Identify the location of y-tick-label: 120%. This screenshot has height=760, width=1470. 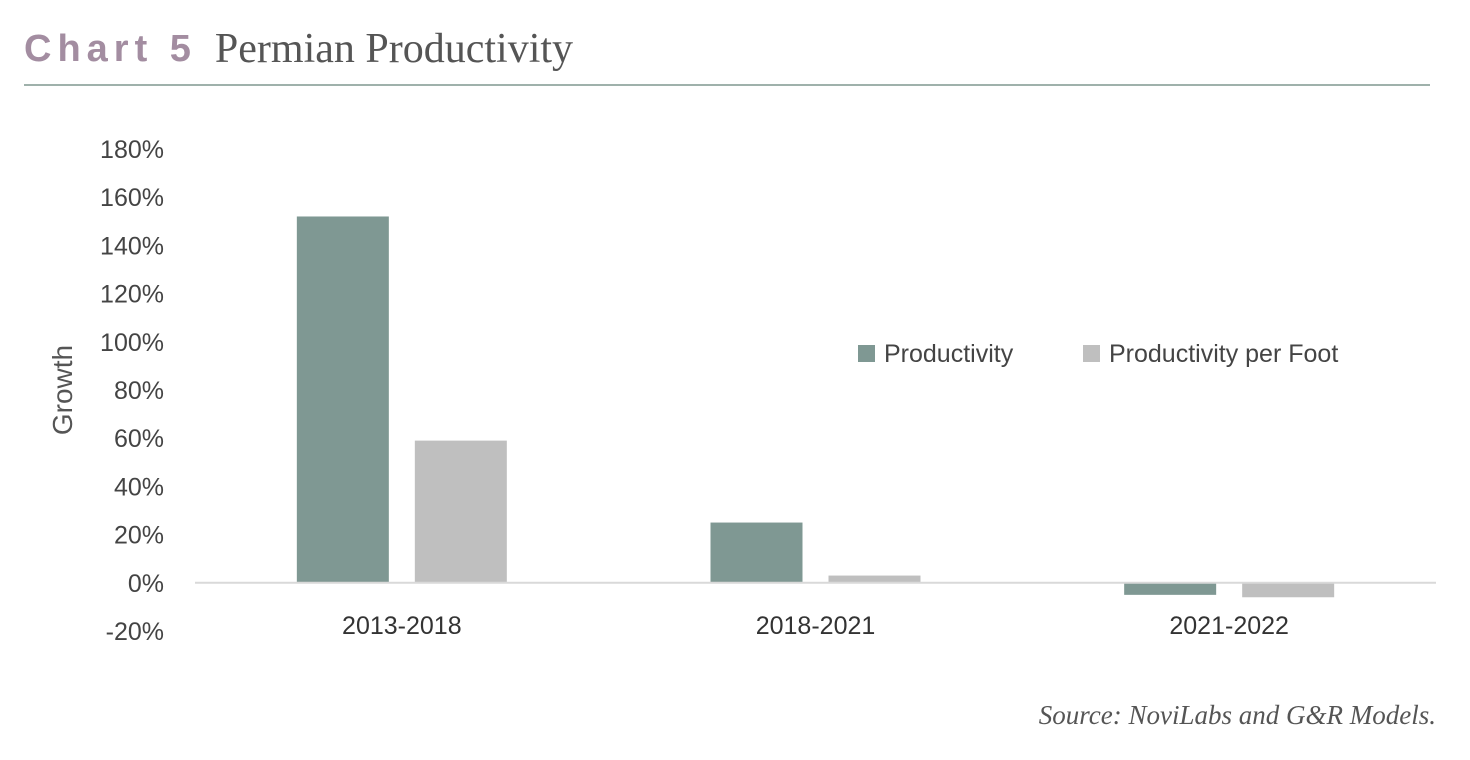
(132, 295).